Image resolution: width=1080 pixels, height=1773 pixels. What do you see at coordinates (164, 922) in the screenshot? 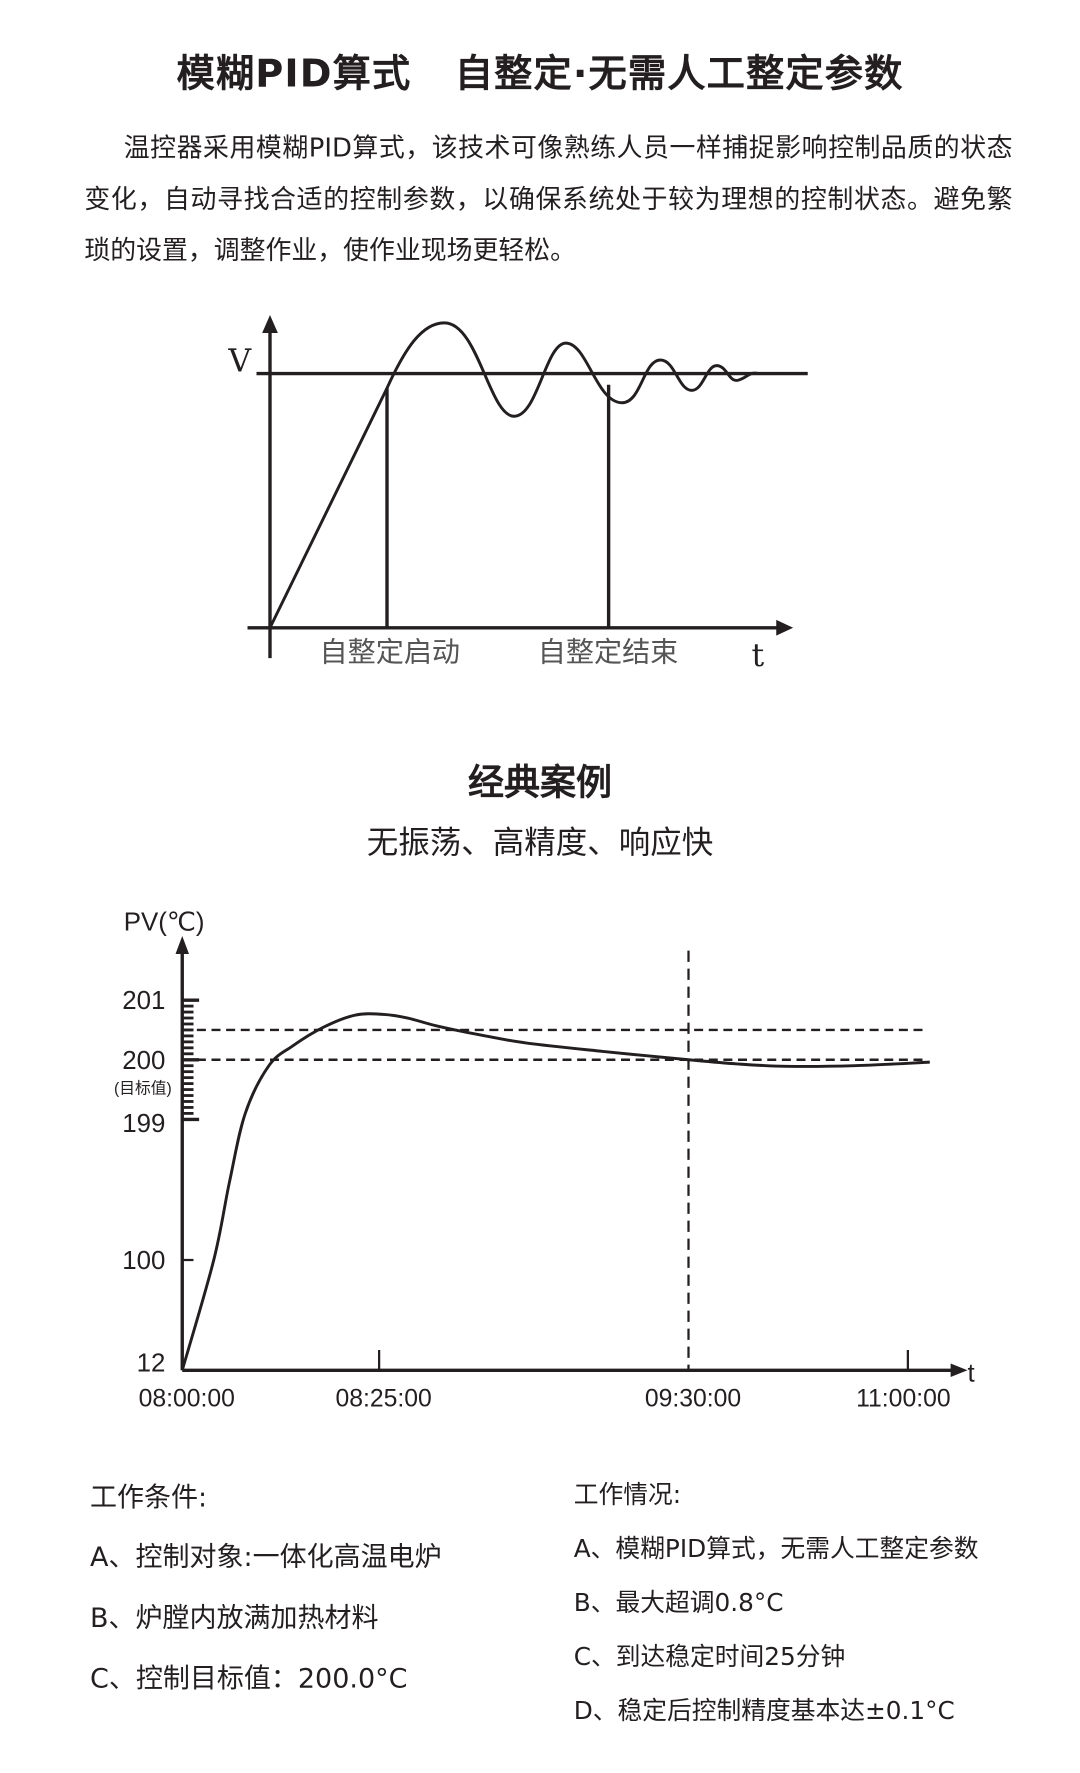
I see `y-axis-label: PV(℃)` at bounding box center [164, 922].